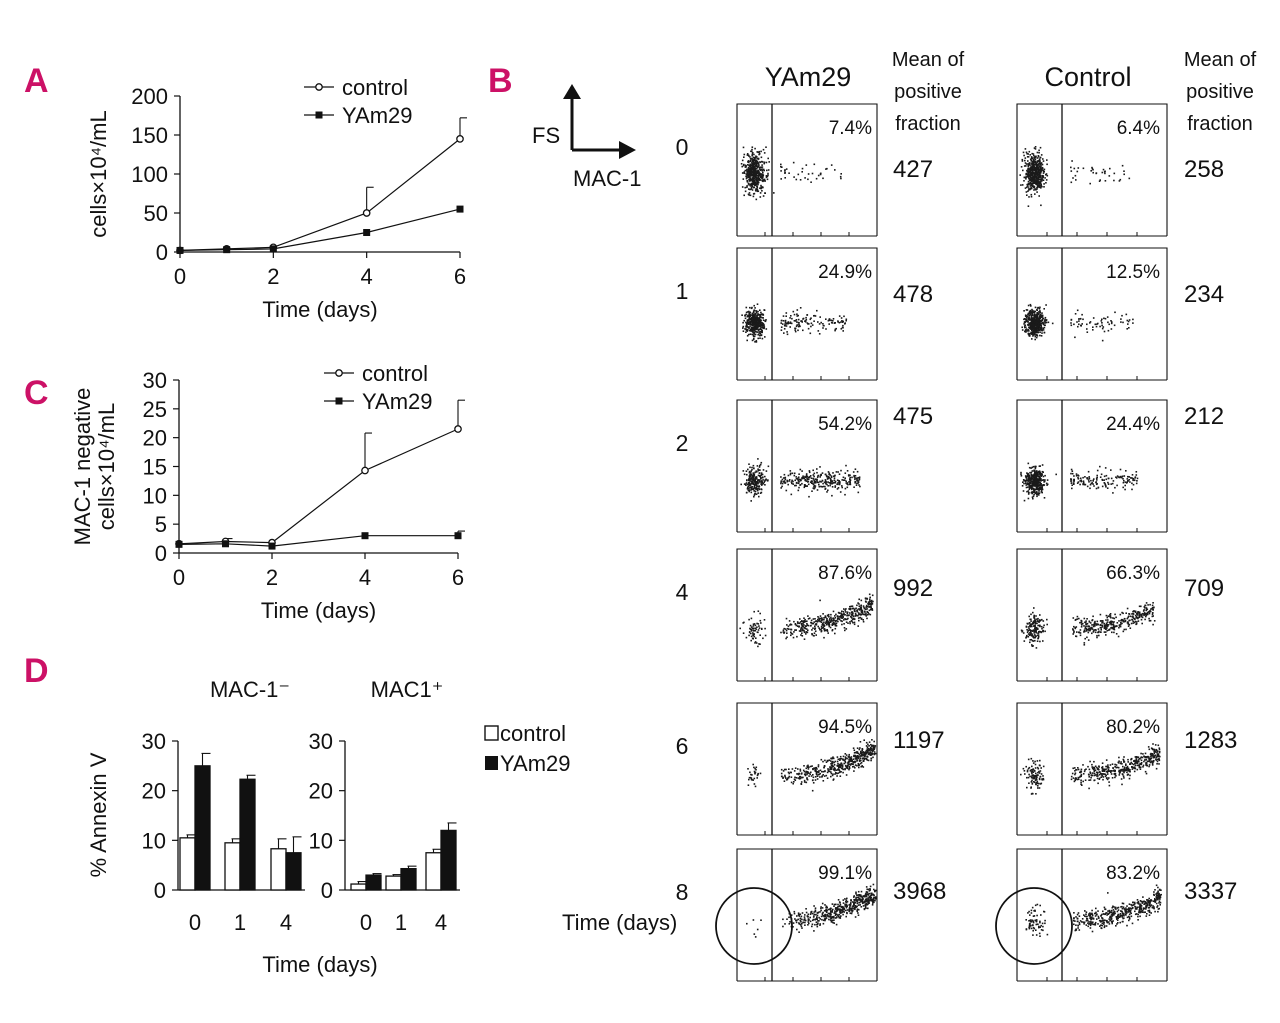 This screenshot has width=1280, height=1023. I want to click on legend-label-control: control, so click(533, 733).